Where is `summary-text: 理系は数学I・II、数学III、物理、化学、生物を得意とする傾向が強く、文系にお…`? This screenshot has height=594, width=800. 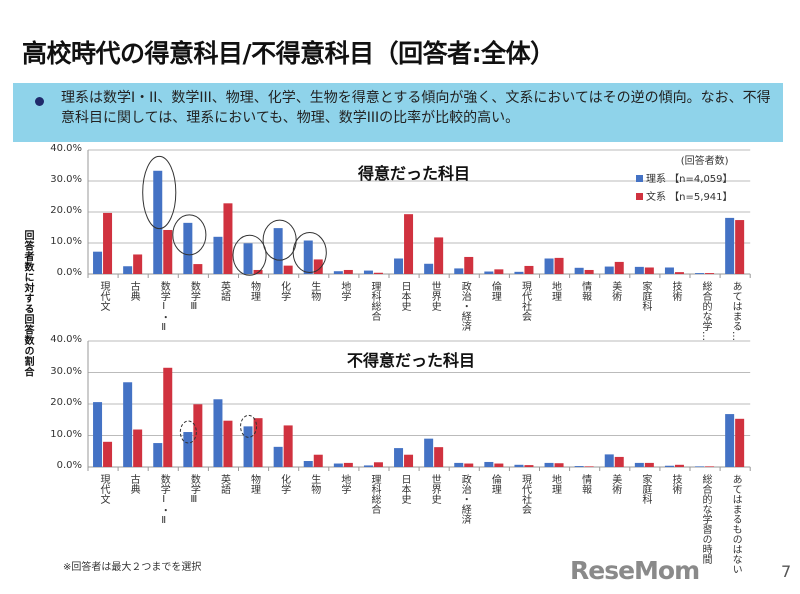 summary-text: 理系は数学I・II、数学III、物理、化学、生物を得意とする傾向が強く、文系にお… is located at coordinates (416, 108).